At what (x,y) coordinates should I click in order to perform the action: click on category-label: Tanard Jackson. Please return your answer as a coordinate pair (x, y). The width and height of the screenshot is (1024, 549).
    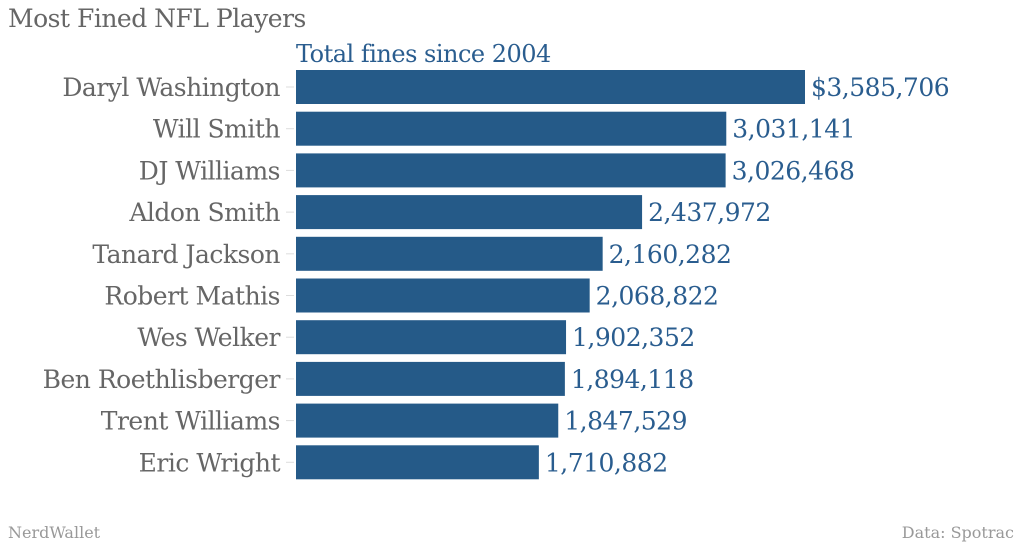
    Looking at the image, I should click on (186, 254).